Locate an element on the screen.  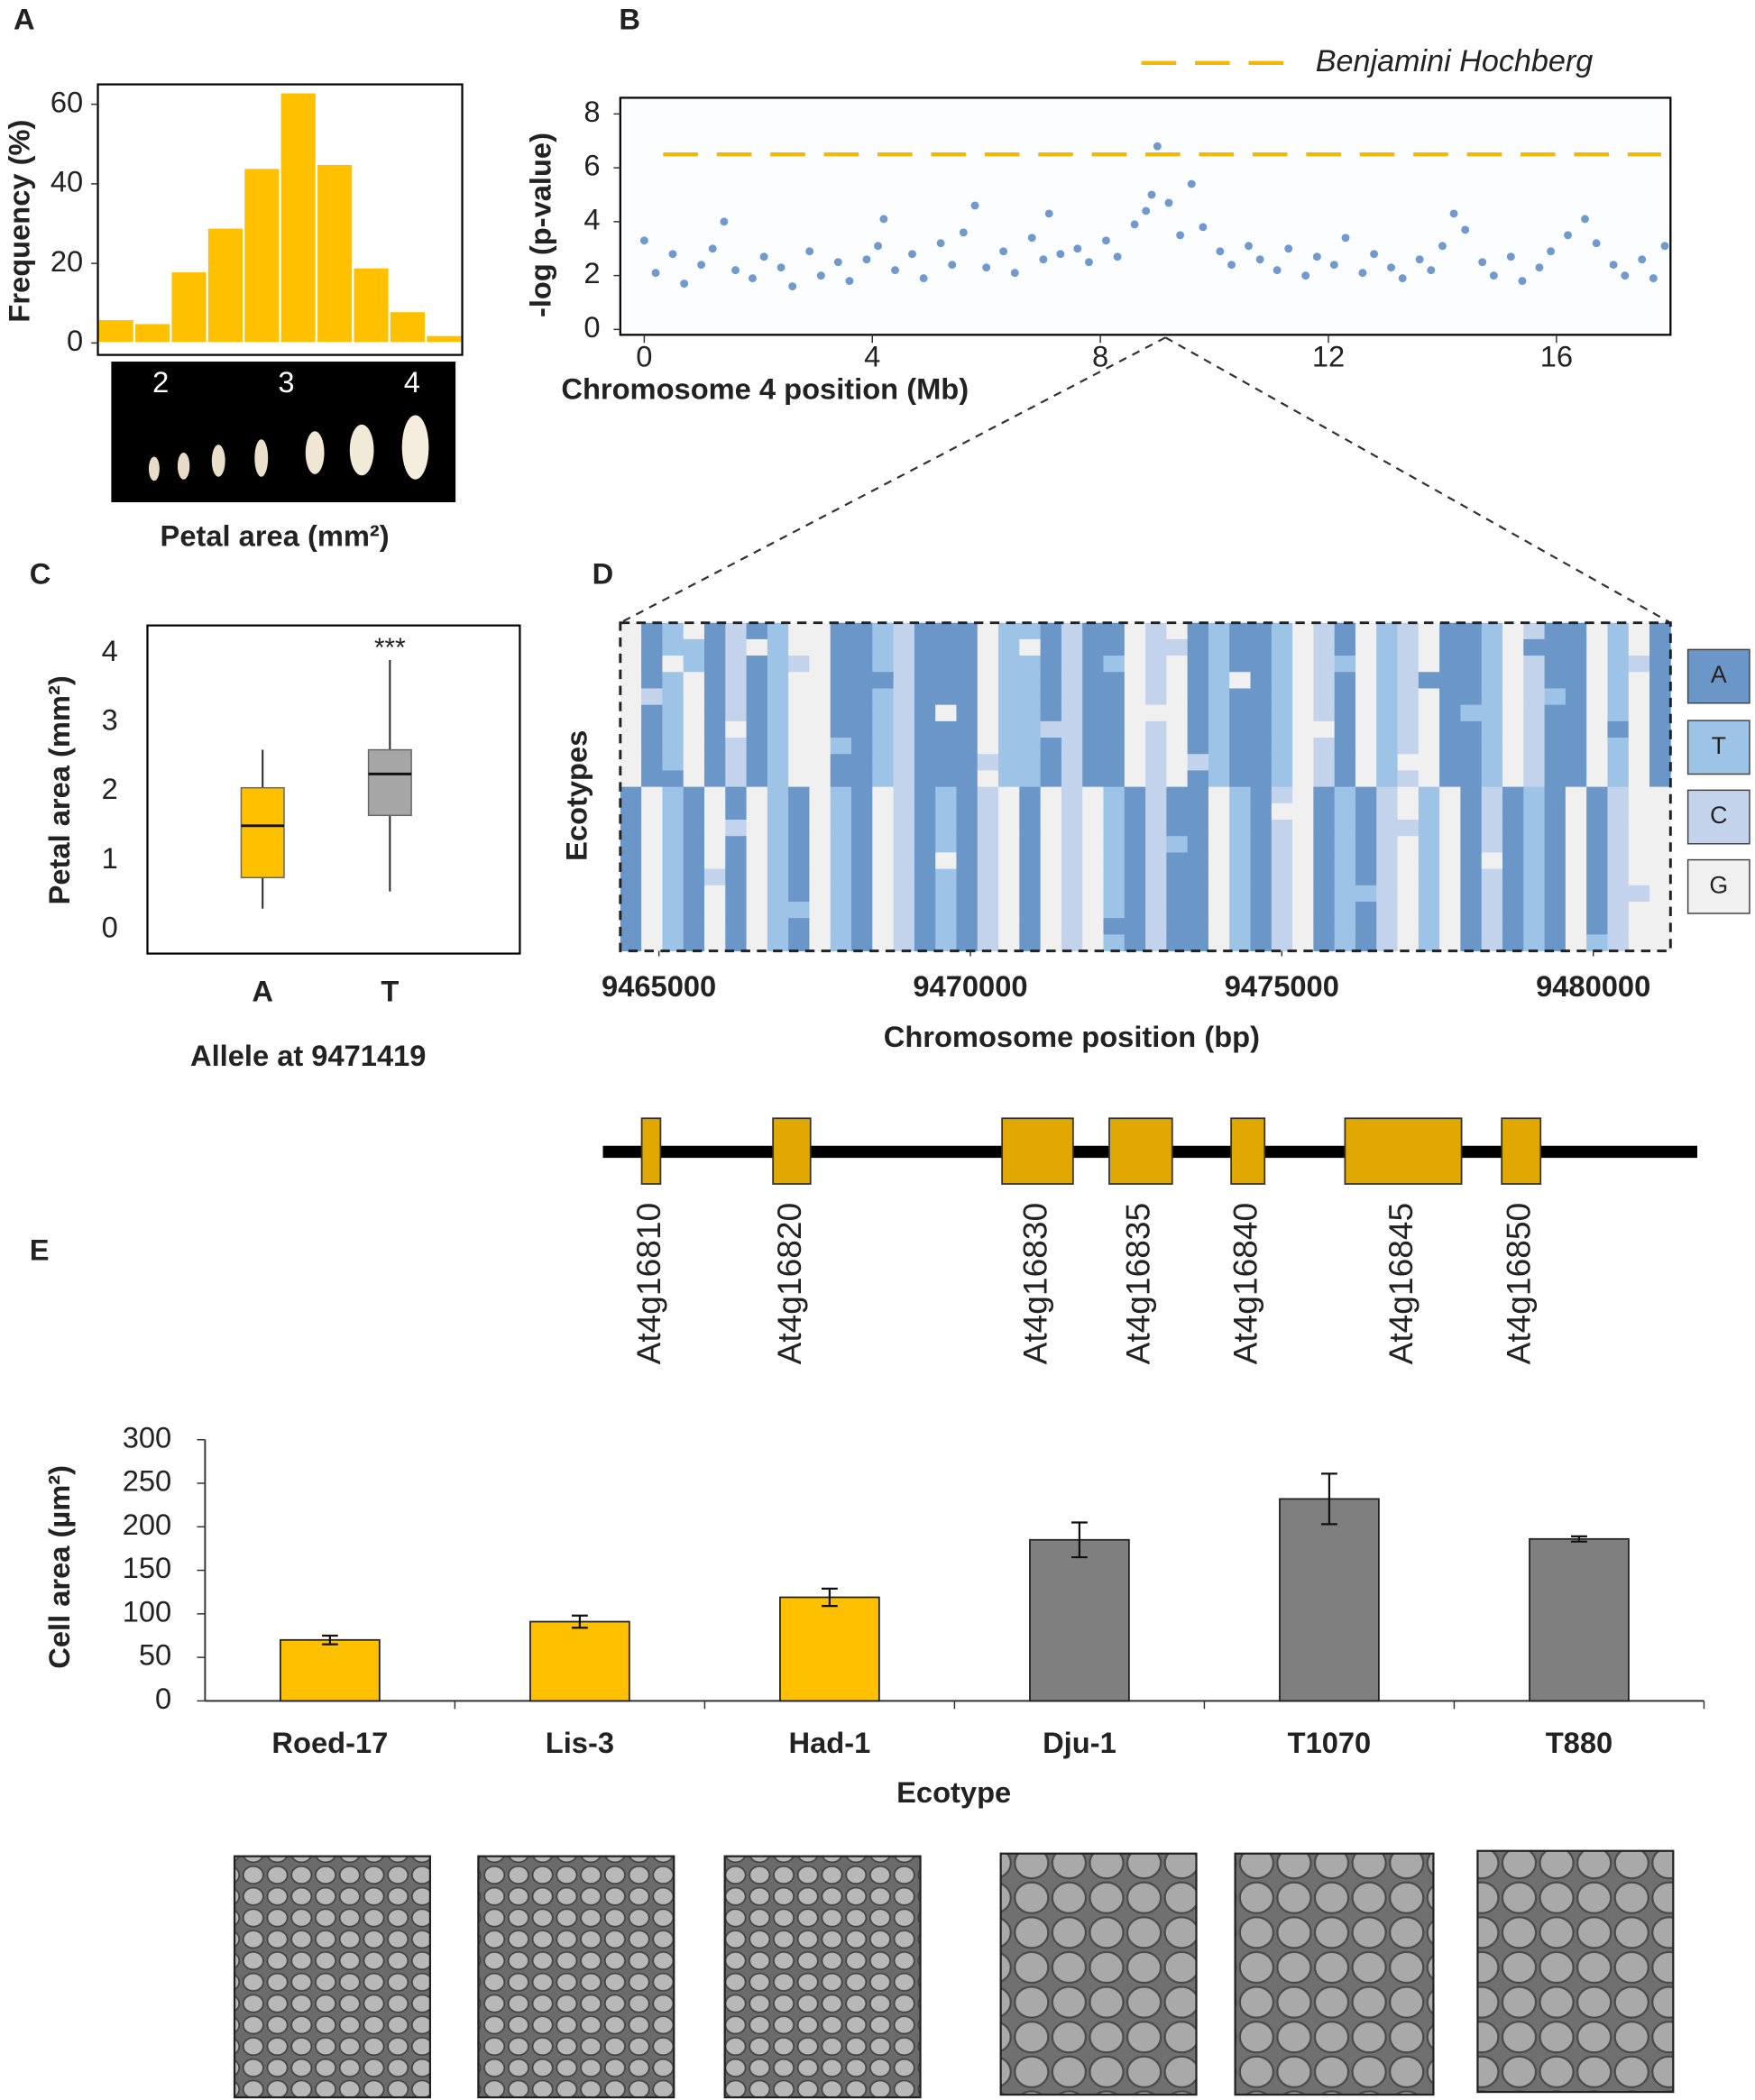
y-tick-label: 40 is located at coordinates (67, 181).